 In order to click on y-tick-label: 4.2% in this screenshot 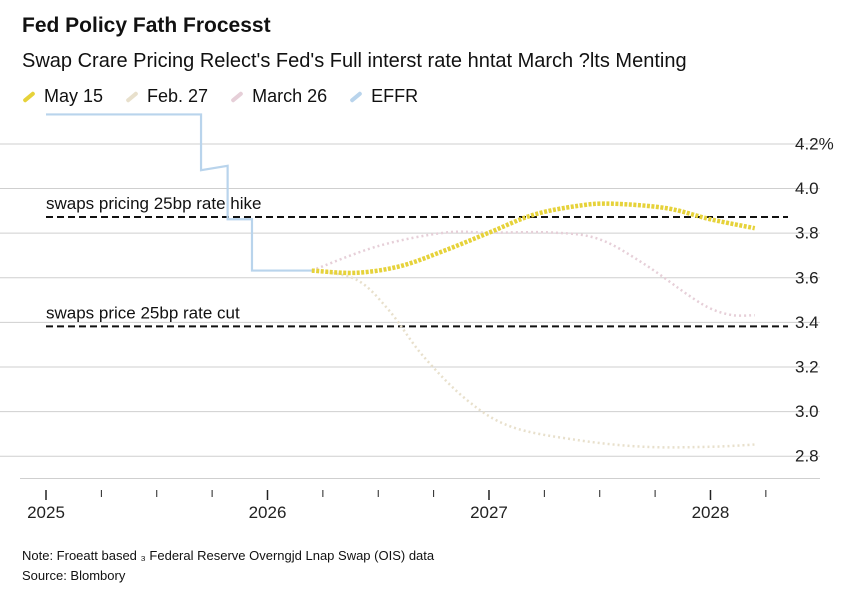, I will do `click(814, 143)`.